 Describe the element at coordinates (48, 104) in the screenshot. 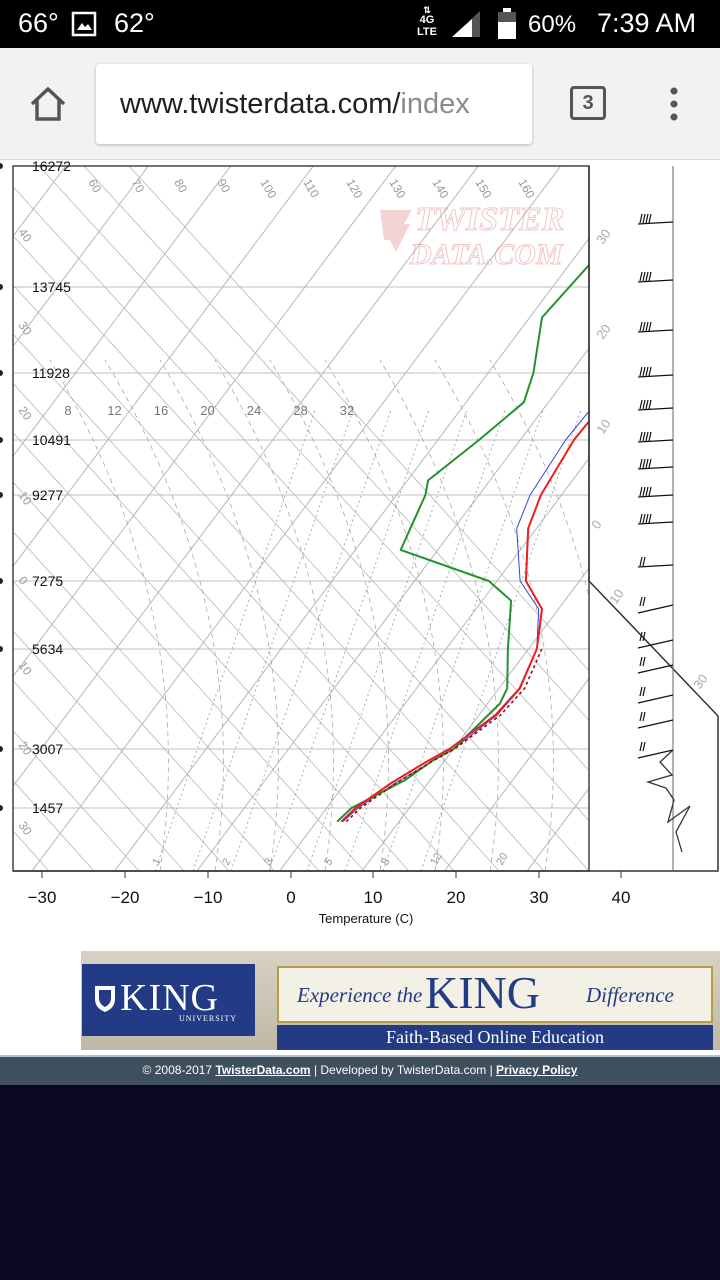

I see `home-icon` at that location.